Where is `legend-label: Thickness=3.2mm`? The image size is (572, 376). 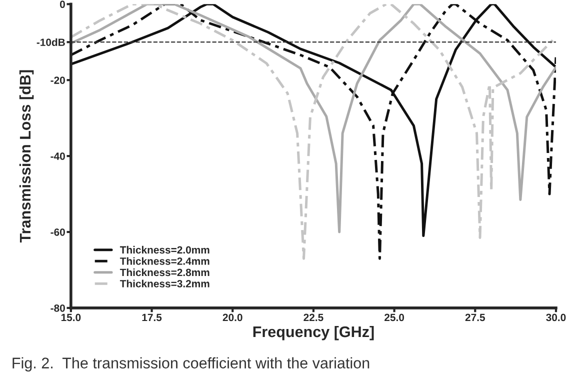
legend-label: Thickness=3.2mm is located at coordinates (165, 284).